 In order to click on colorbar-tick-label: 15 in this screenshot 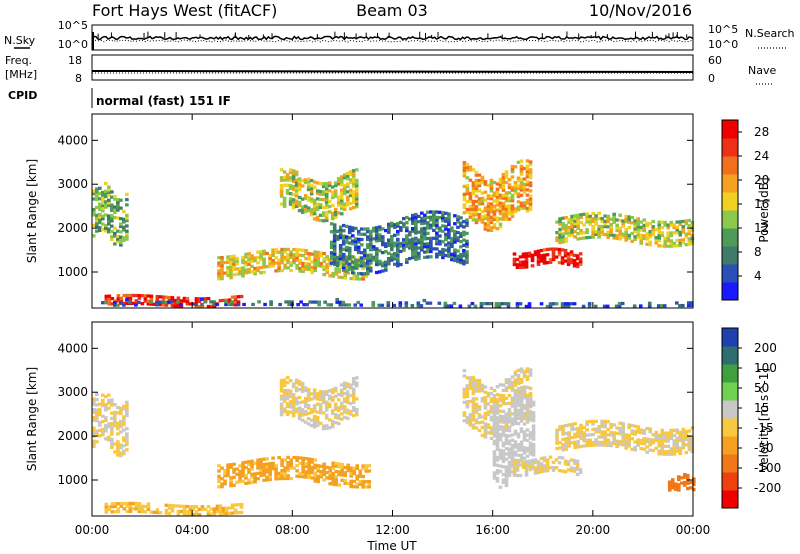, I will do `click(761, 408)`.